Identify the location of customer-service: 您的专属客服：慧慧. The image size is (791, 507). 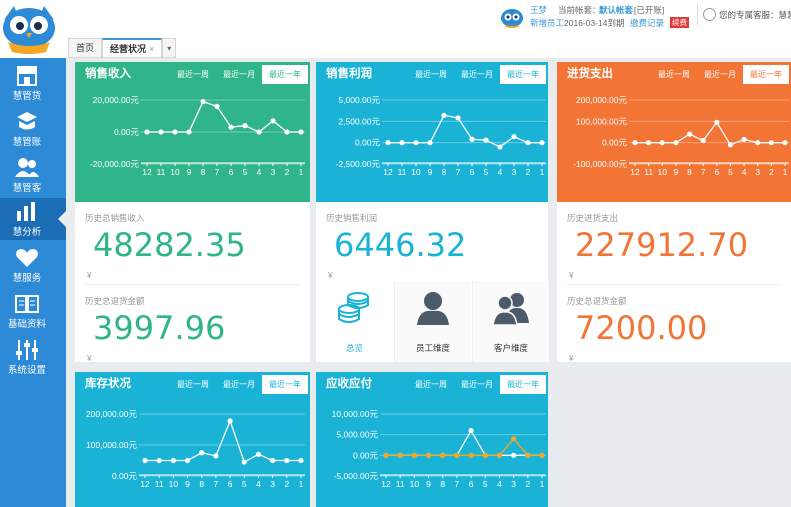
(747, 14).